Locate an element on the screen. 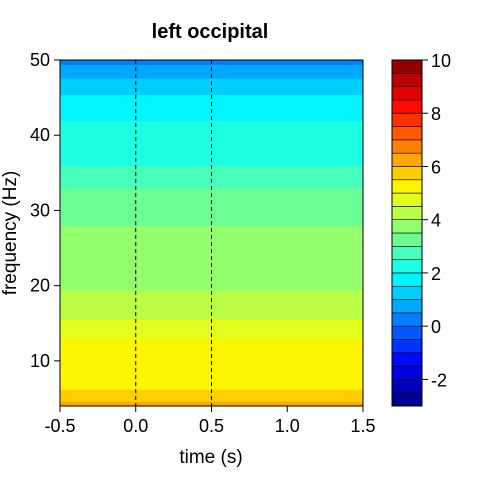 This screenshot has width=480, height=480. colorbar-frame is located at coordinates (407, 233).